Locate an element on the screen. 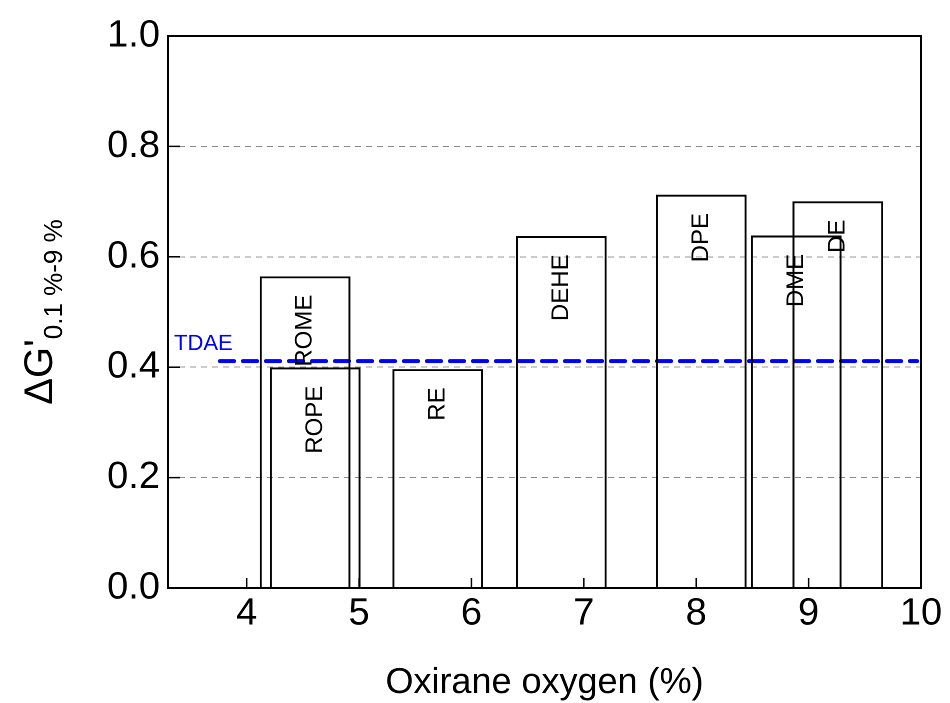  ref-line-label: TDAE is located at coordinates (203, 343).